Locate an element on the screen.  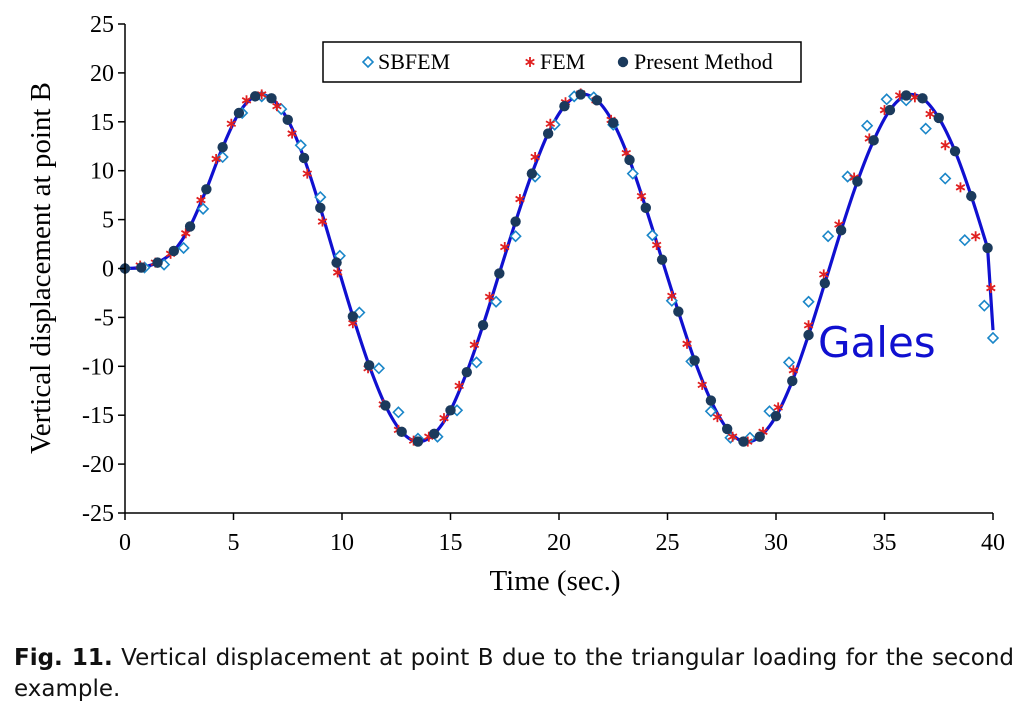
y-tick-label: -20 is located at coordinates (98, 465).